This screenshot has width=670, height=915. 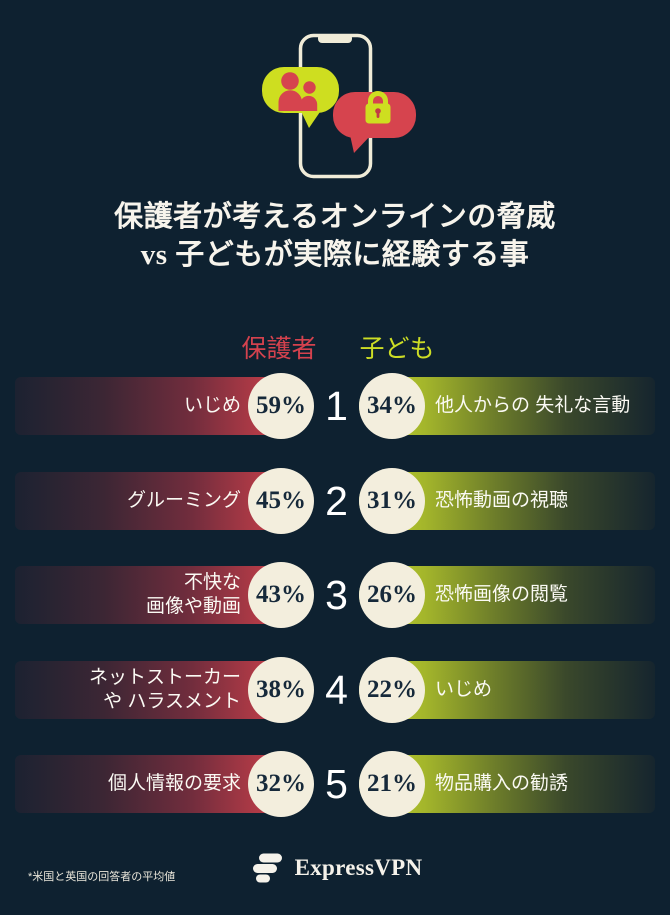 I want to click on kids-threat-label: 他人からの 失礼な言動, so click(x=533, y=405).